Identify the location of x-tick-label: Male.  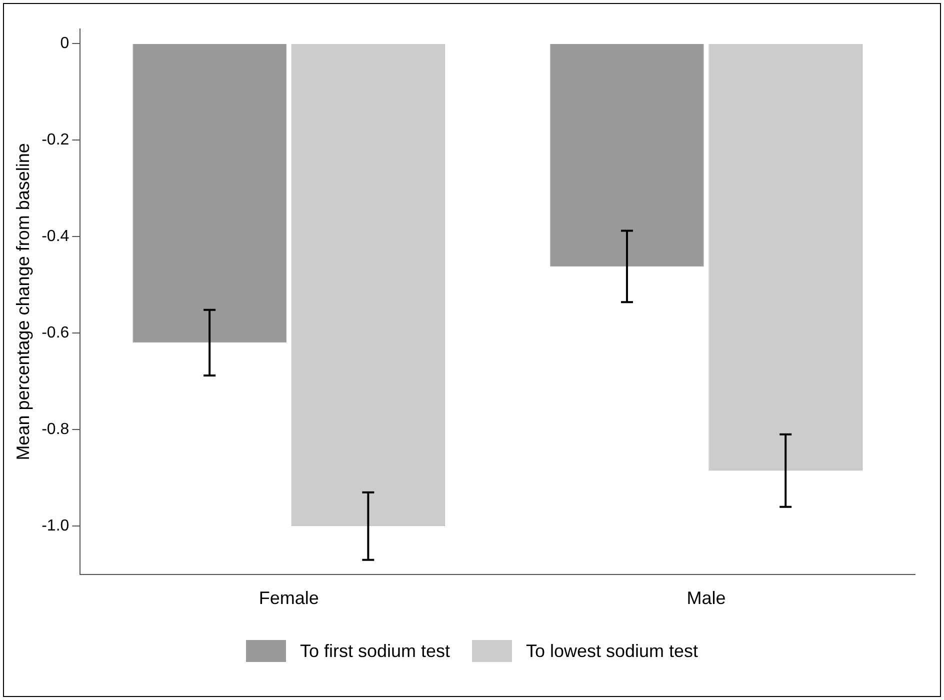
(706, 598).